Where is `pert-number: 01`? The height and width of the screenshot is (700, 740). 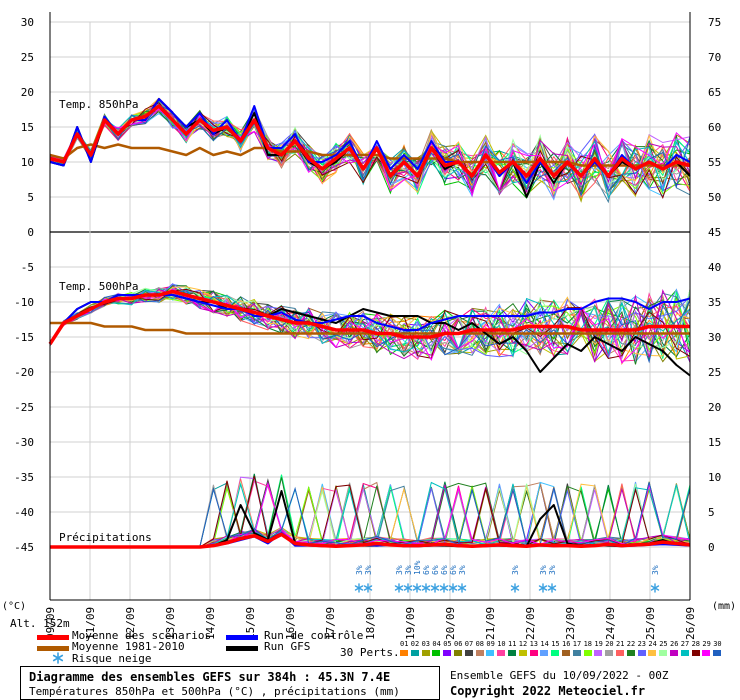 pert-number: 01 is located at coordinates (404, 644).